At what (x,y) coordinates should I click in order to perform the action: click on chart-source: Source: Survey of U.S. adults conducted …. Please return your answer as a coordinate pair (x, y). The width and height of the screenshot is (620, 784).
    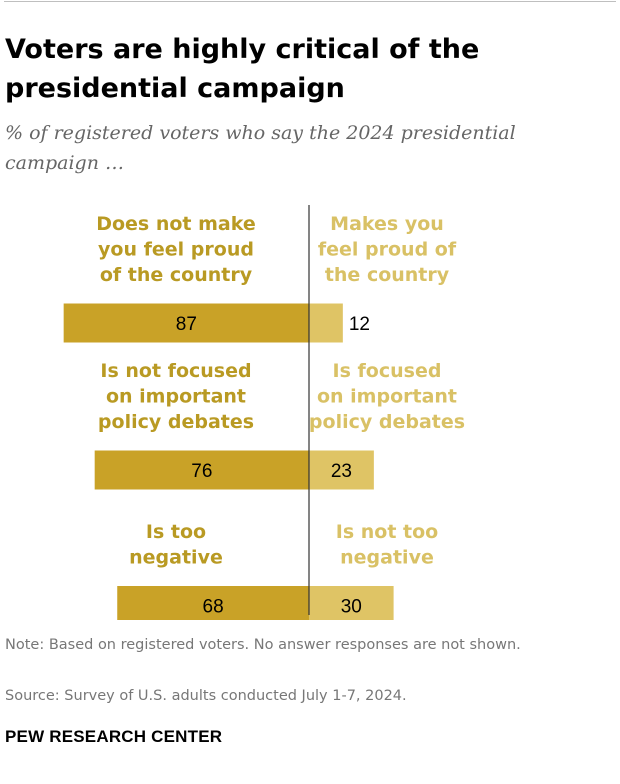
    Looking at the image, I should click on (206, 696).